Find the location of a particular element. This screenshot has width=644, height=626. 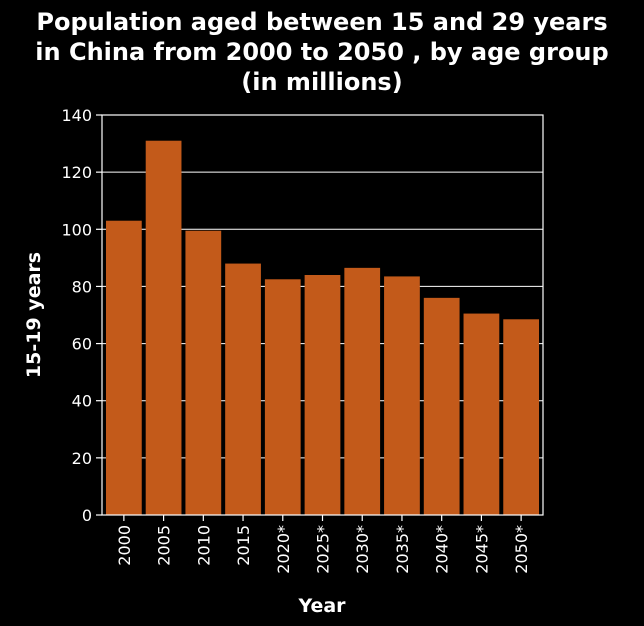

x-tick-label: 2025* is located at coordinates (323, 549).